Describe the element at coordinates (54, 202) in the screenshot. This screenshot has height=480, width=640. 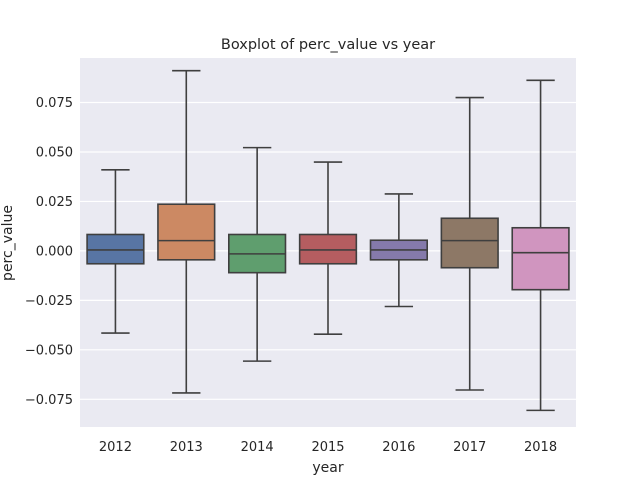
I see `y-tick-label: 0.025` at that location.